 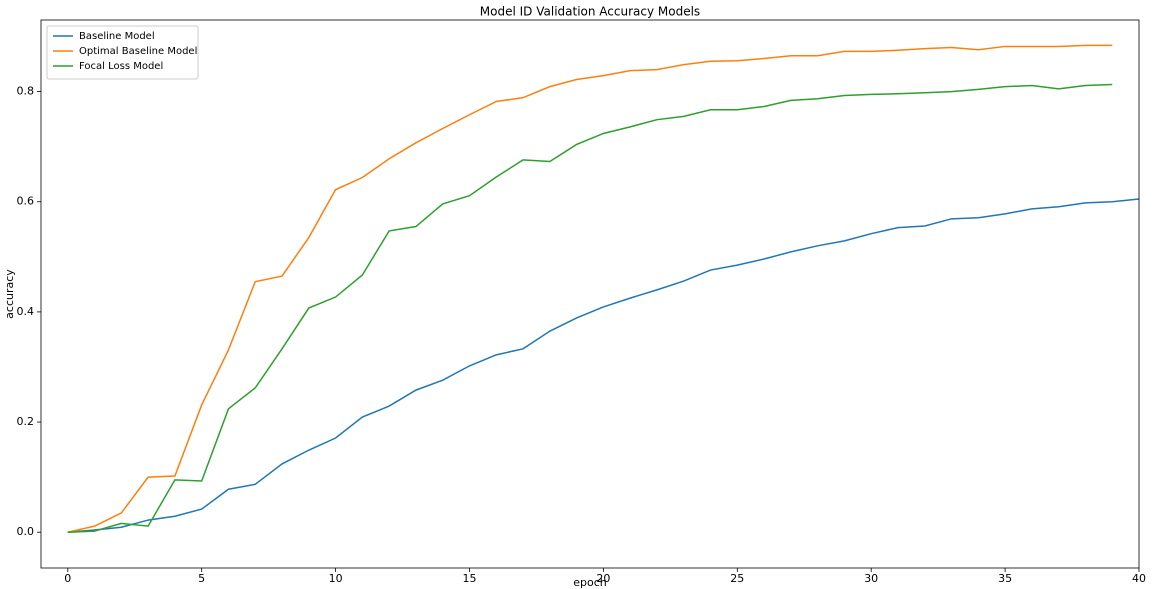 What do you see at coordinates (67, 578) in the screenshot?
I see `x-tick-label: 0` at bounding box center [67, 578].